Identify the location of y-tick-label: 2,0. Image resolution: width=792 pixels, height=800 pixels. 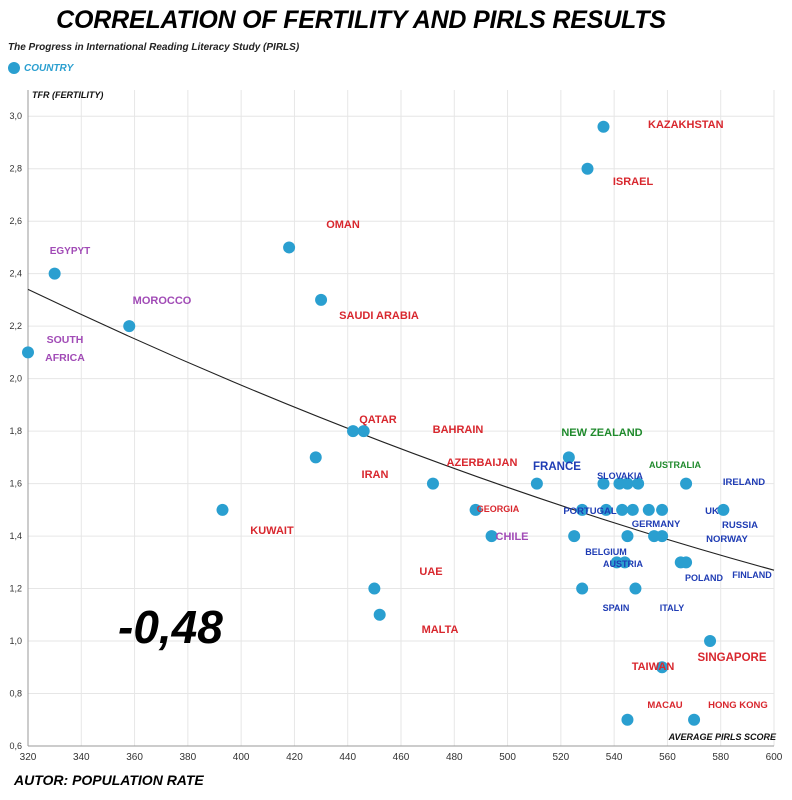
(15, 379).